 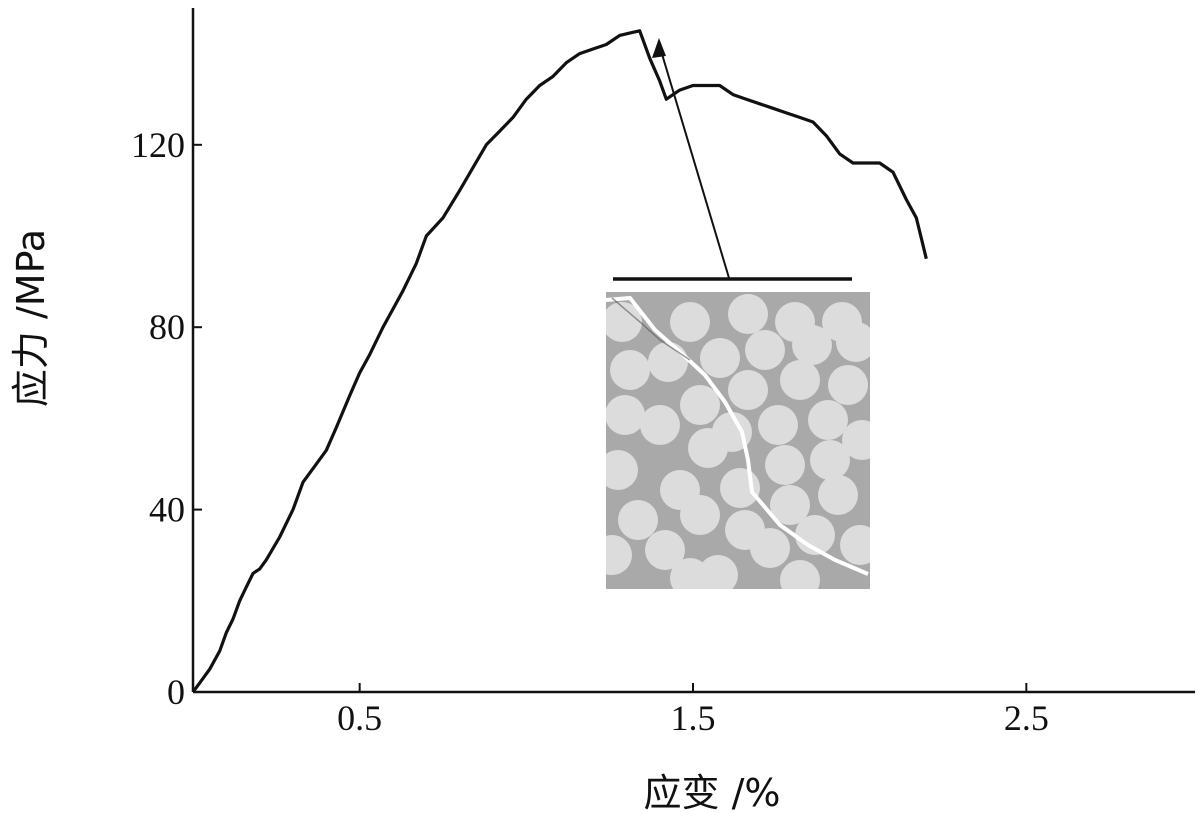 I want to click on inset-micrograph, so click(x=737, y=313).